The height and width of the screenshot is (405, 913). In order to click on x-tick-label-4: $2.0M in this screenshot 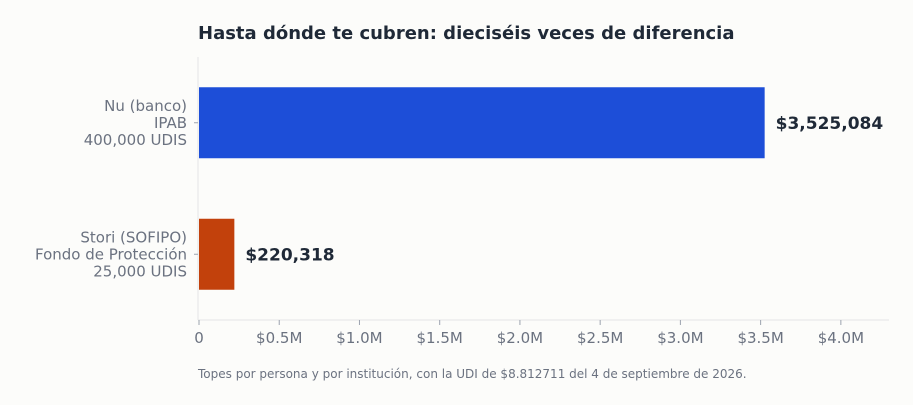, I will do `click(520, 338)`.